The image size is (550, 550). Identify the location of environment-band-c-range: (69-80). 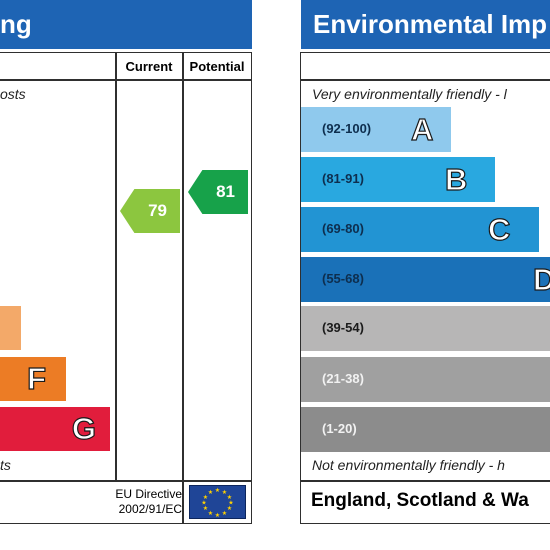
(343, 228).